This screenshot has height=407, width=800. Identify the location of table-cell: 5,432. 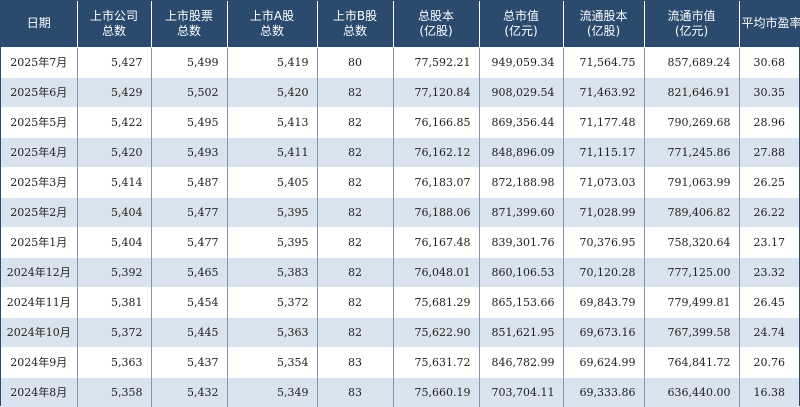
(189, 391).